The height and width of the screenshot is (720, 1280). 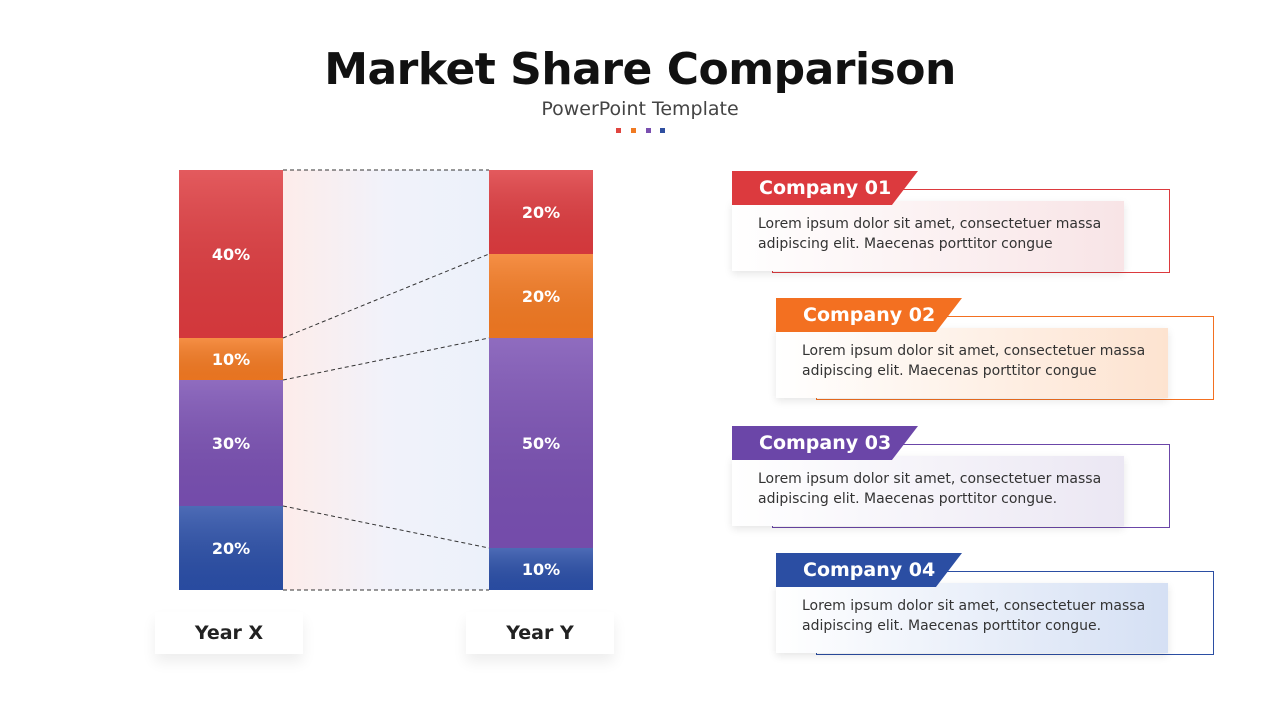 I want to click on card-title: Company 02, so click(x=869, y=315).